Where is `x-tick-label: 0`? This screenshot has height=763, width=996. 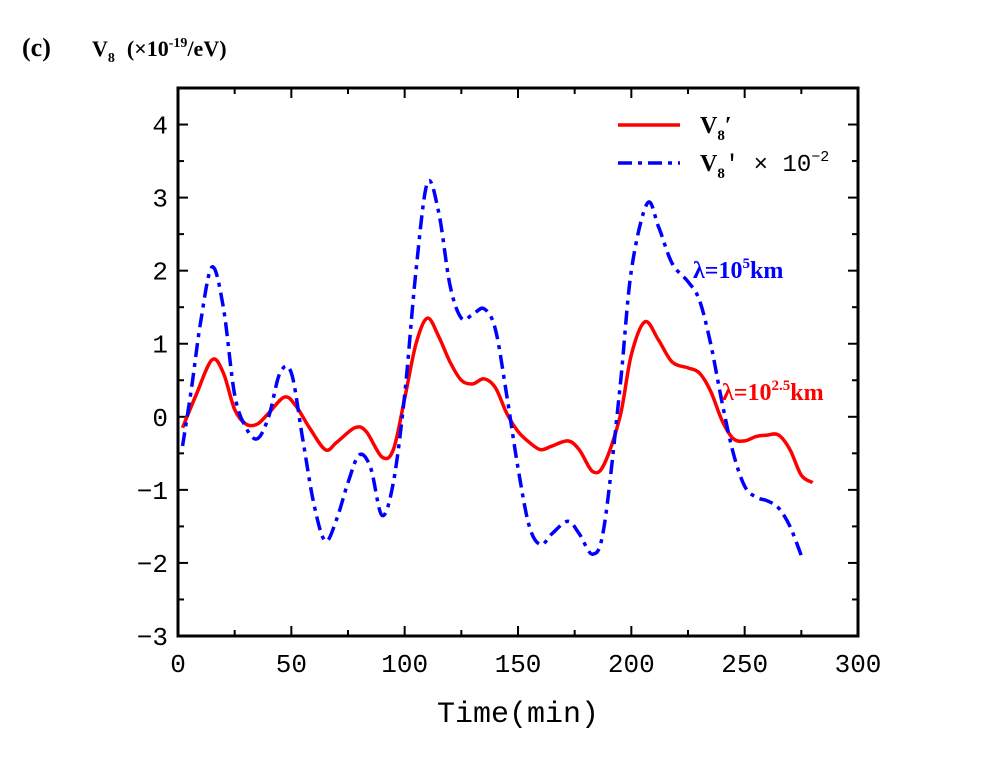 x-tick-label: 0 is located at coordinates (178, 665).